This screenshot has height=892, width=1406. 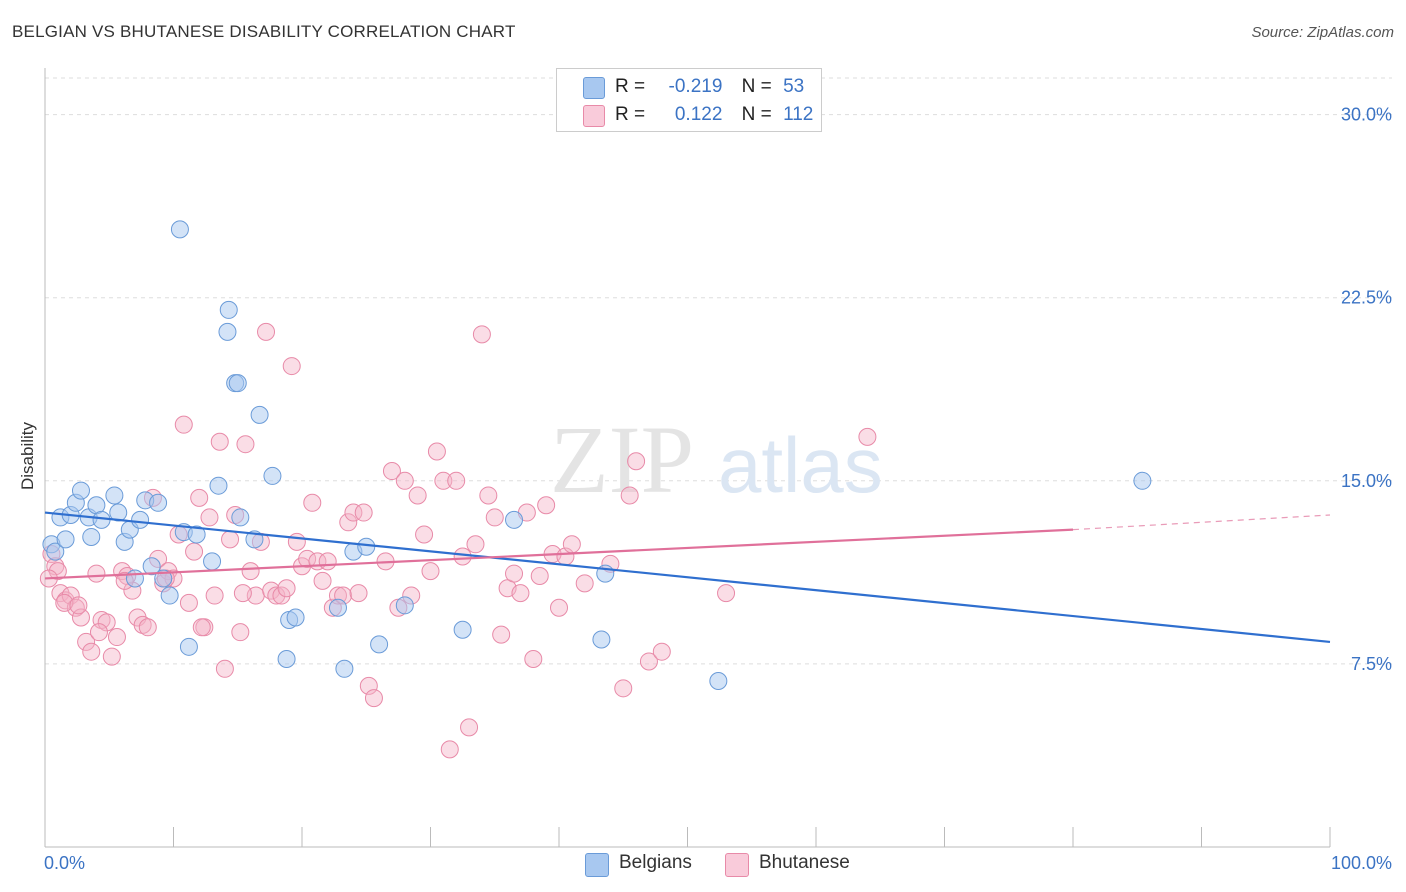 What do you see at coordinates (1366, 481) in the screenshot?
I see `y-tick-label: 15.0%` at bounding box center [1366, 481].